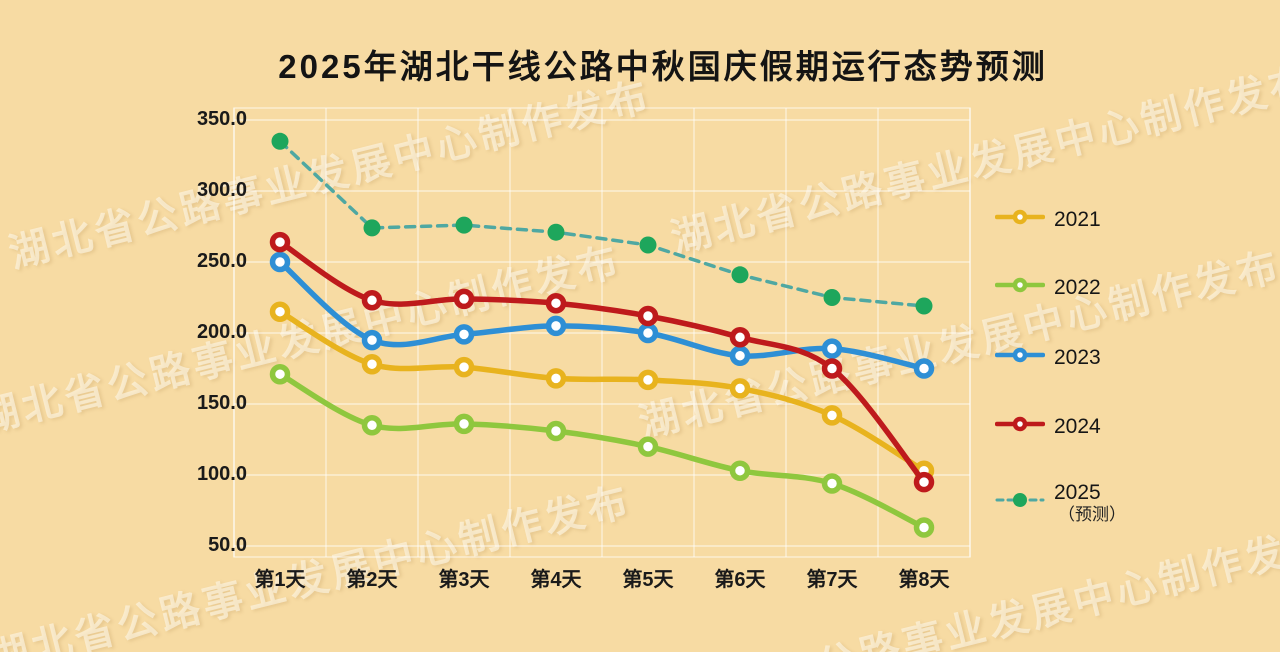 The height and width of the screenshot is (652, 1280). Describe the element at coordinates (1047, 288) in the screenshot. I see `legend-entry-2022: 2022` at that location.